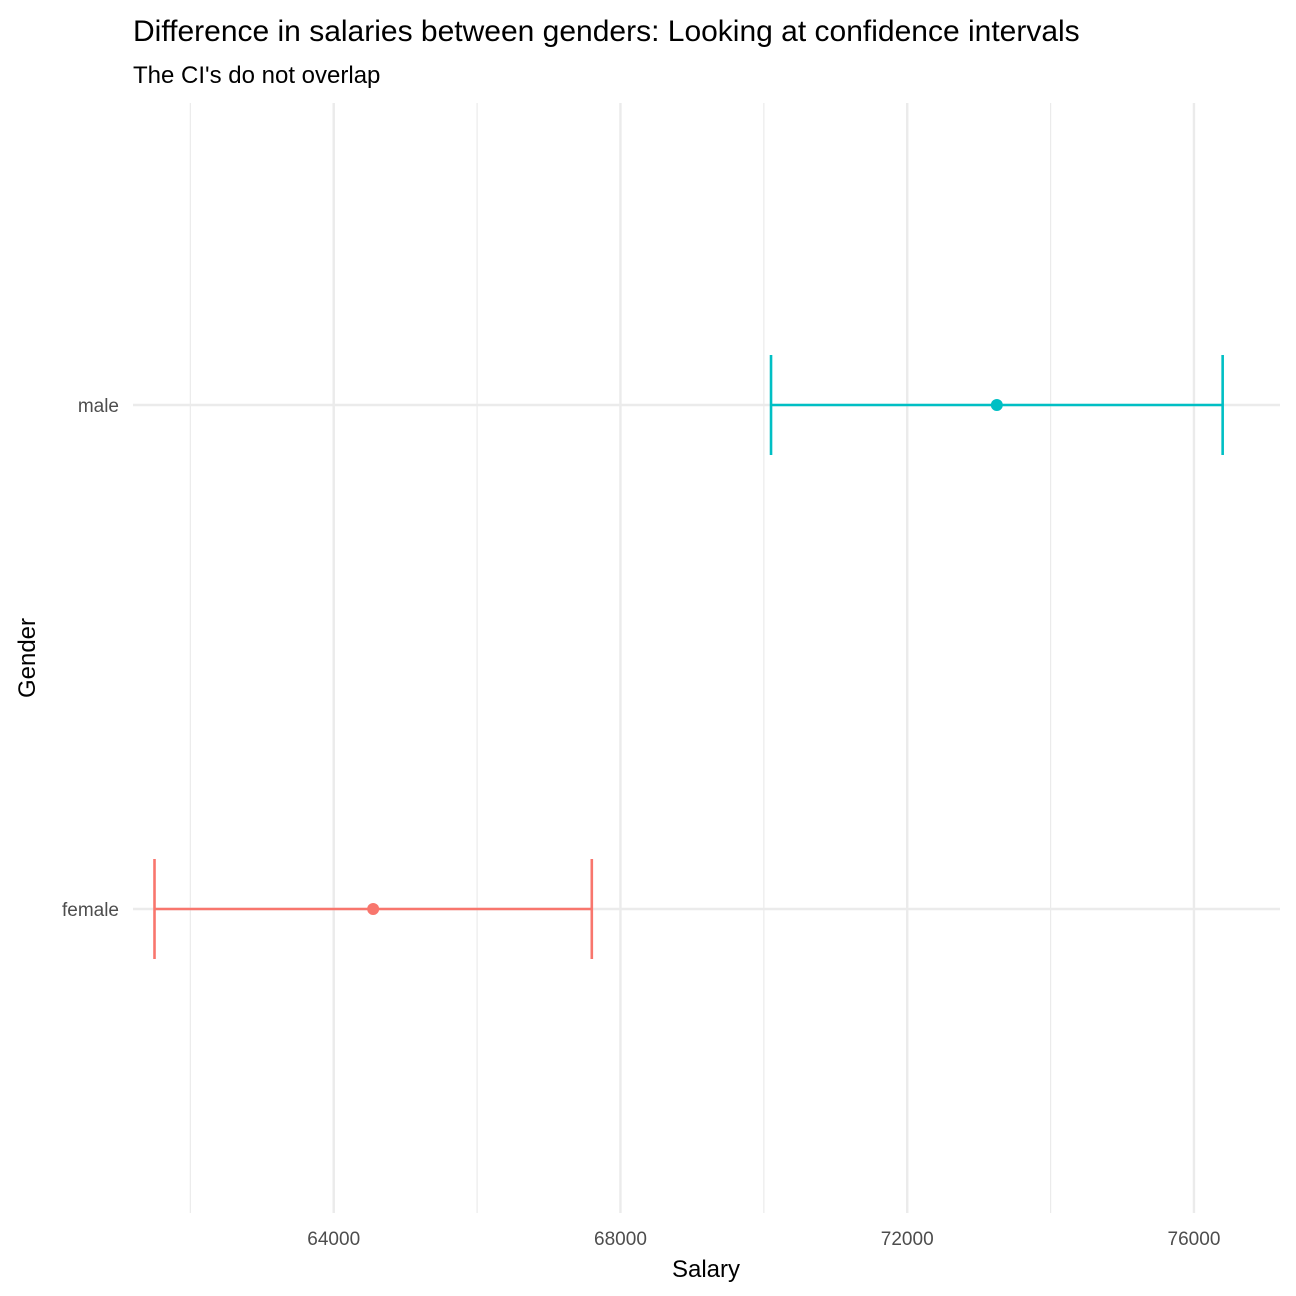 This screenshot has width=1296, height=1296. Describe the element at coordinates (98, 406) in the screenshot. I see `y-tick-label-male: male` at that location.